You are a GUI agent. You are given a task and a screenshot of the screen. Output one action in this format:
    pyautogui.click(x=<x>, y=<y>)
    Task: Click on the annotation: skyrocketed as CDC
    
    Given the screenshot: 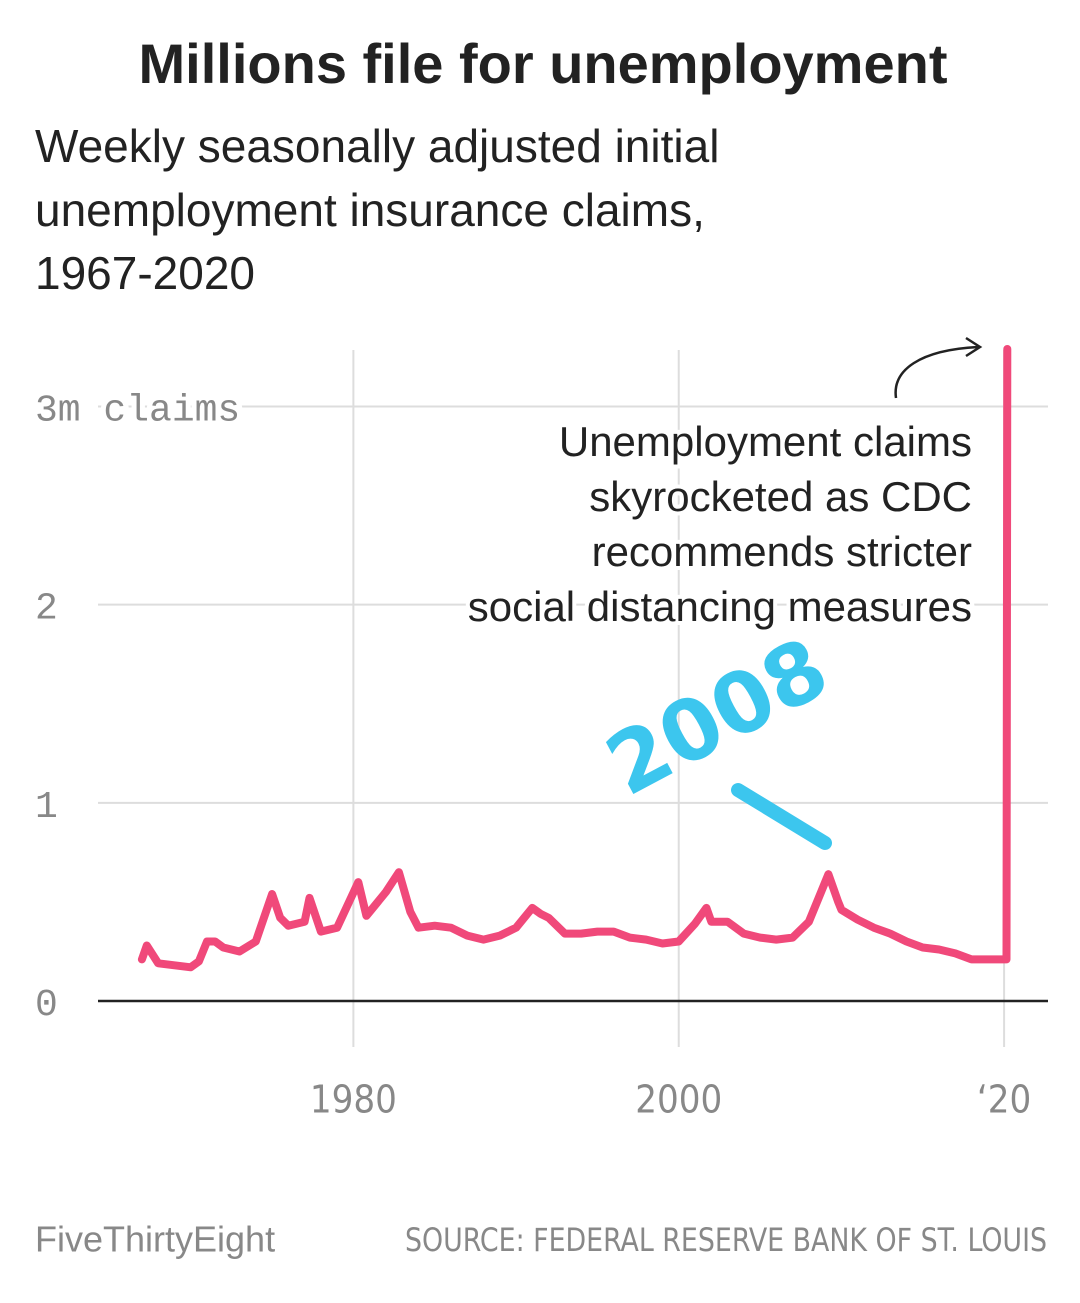 What is the action you would take?
    pyautogui.click(x=780, y=496)
    